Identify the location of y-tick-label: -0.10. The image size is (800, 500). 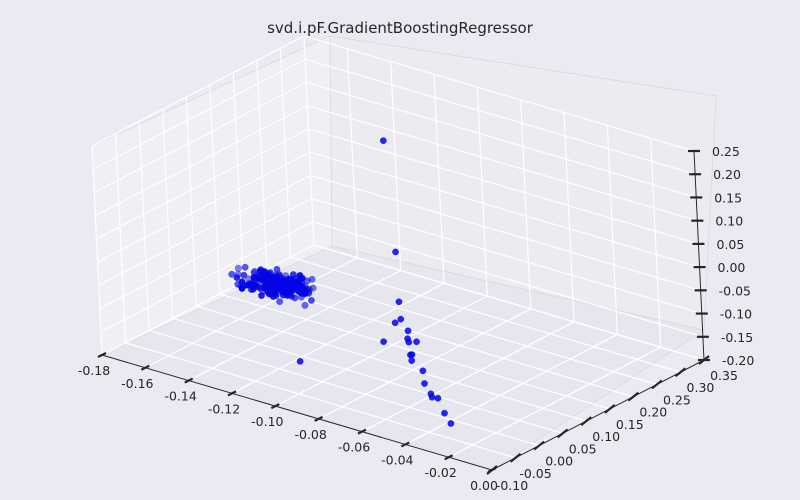
(512, 485).